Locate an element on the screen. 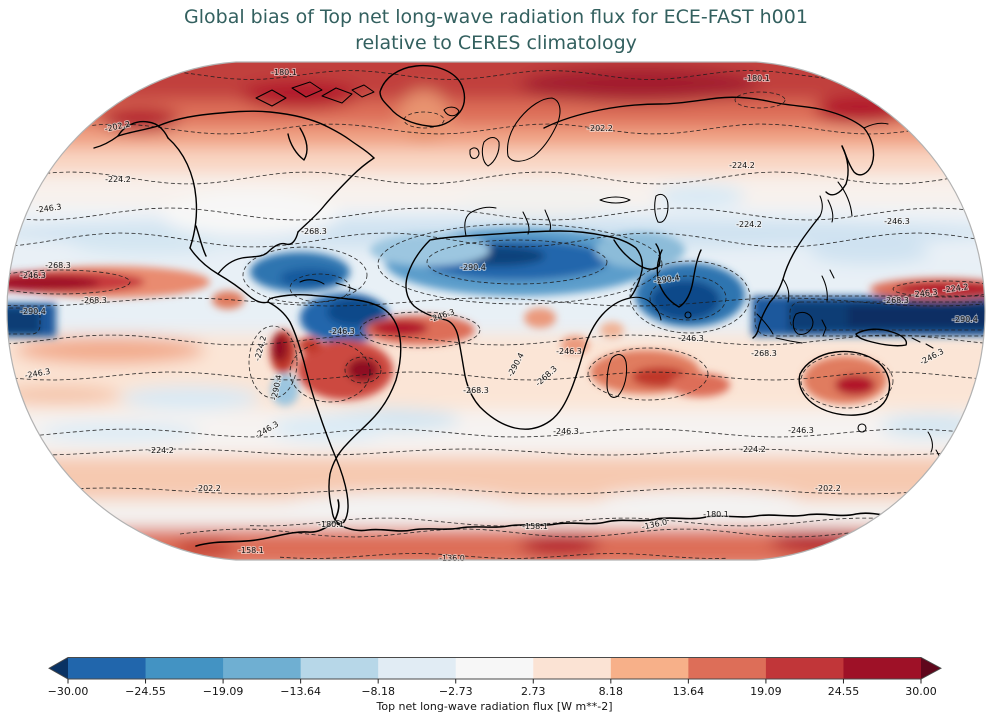 Image resolution: width=992 pixels, height=716 pixels. colorbar-tick-label: −30.00 is located at coordinates (68, 691).